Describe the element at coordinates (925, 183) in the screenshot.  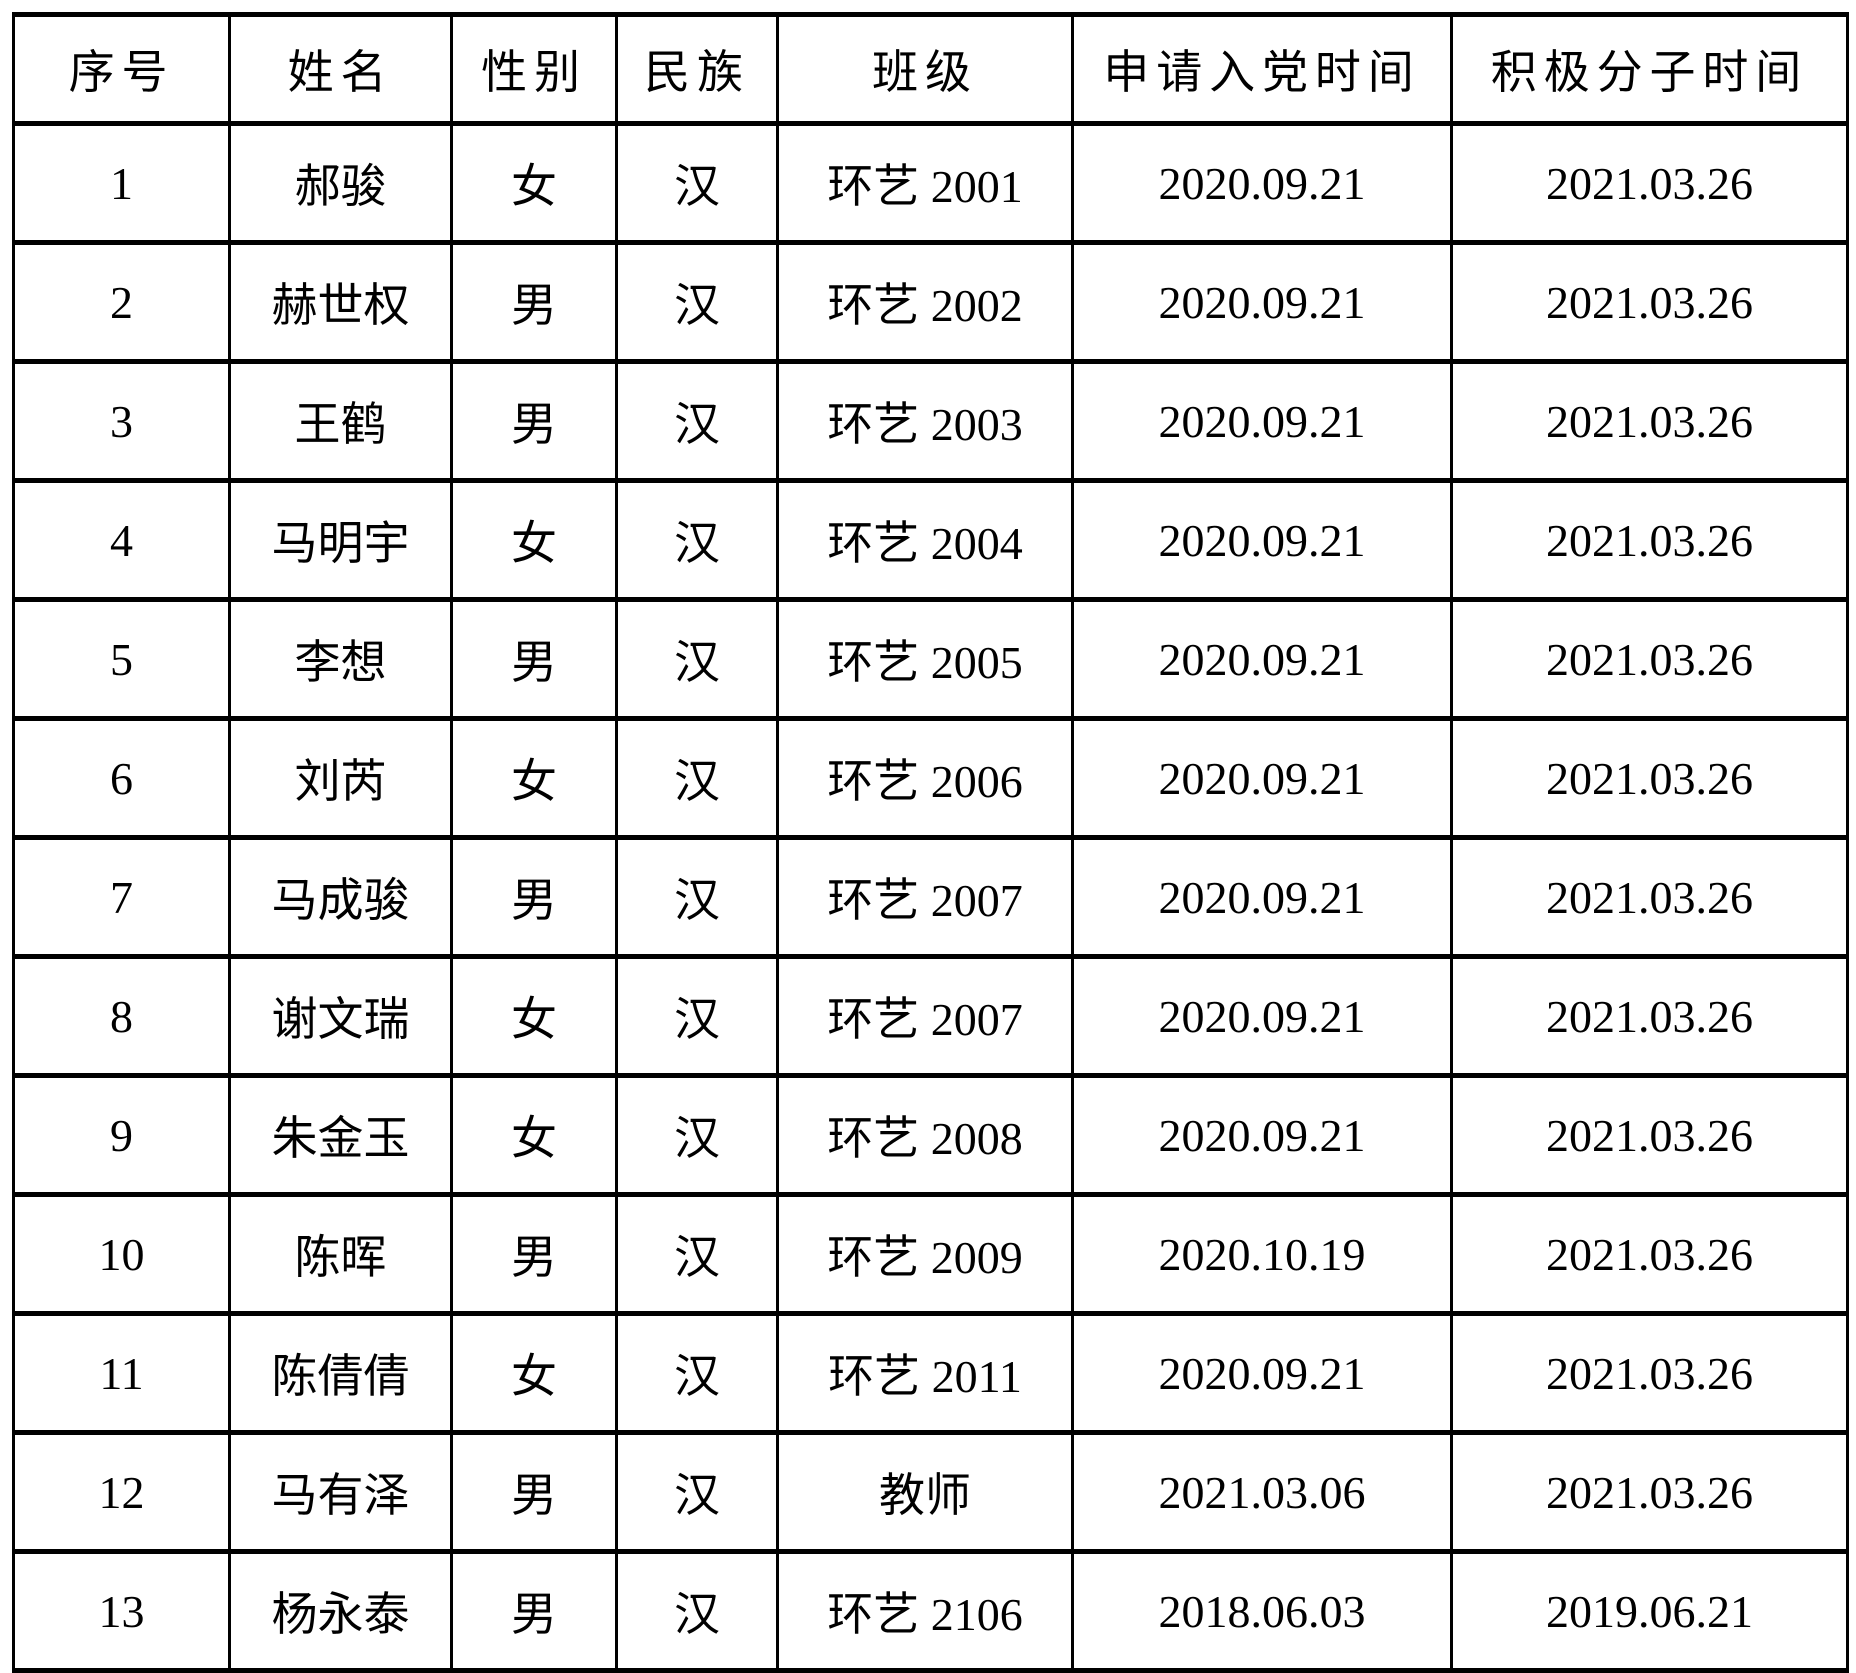
I see `cell-class: 环艺 2001` at that location.